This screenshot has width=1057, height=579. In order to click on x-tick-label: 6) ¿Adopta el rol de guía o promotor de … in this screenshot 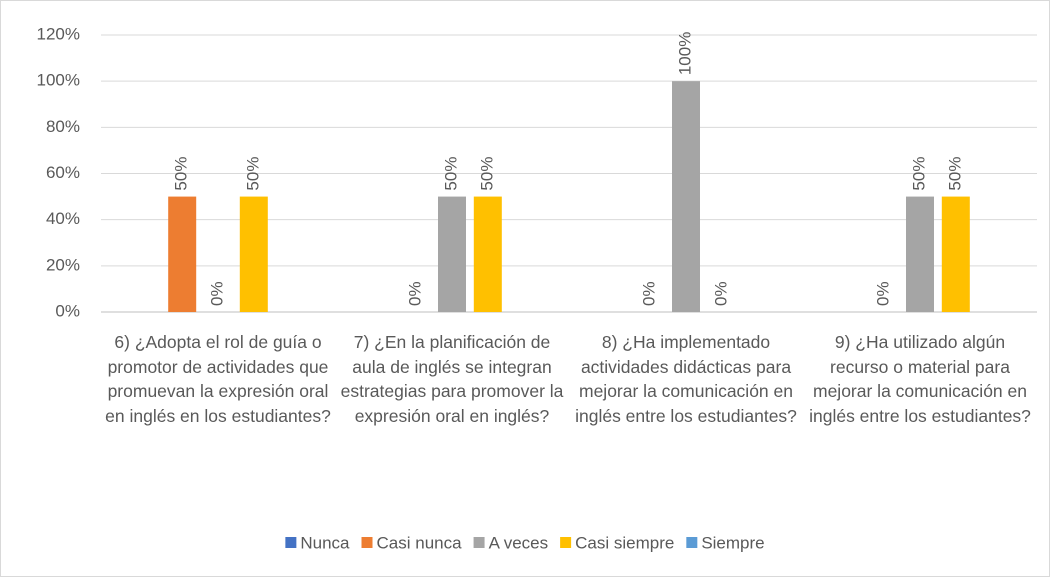, I will do `click(218, 379)`.